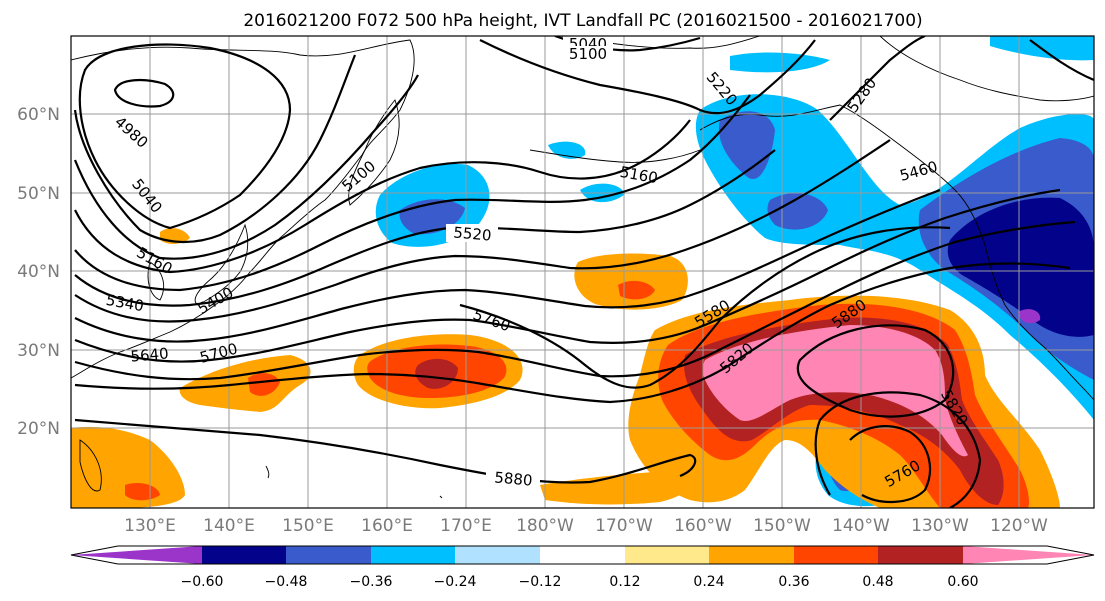 Image resolution: width=1105 pixels, height=601 pixels. What do you see at coordinates (780, 62) in the screenshot?
I see `ivt-shade-neg-top-mid` at bounding box center [780, 62].